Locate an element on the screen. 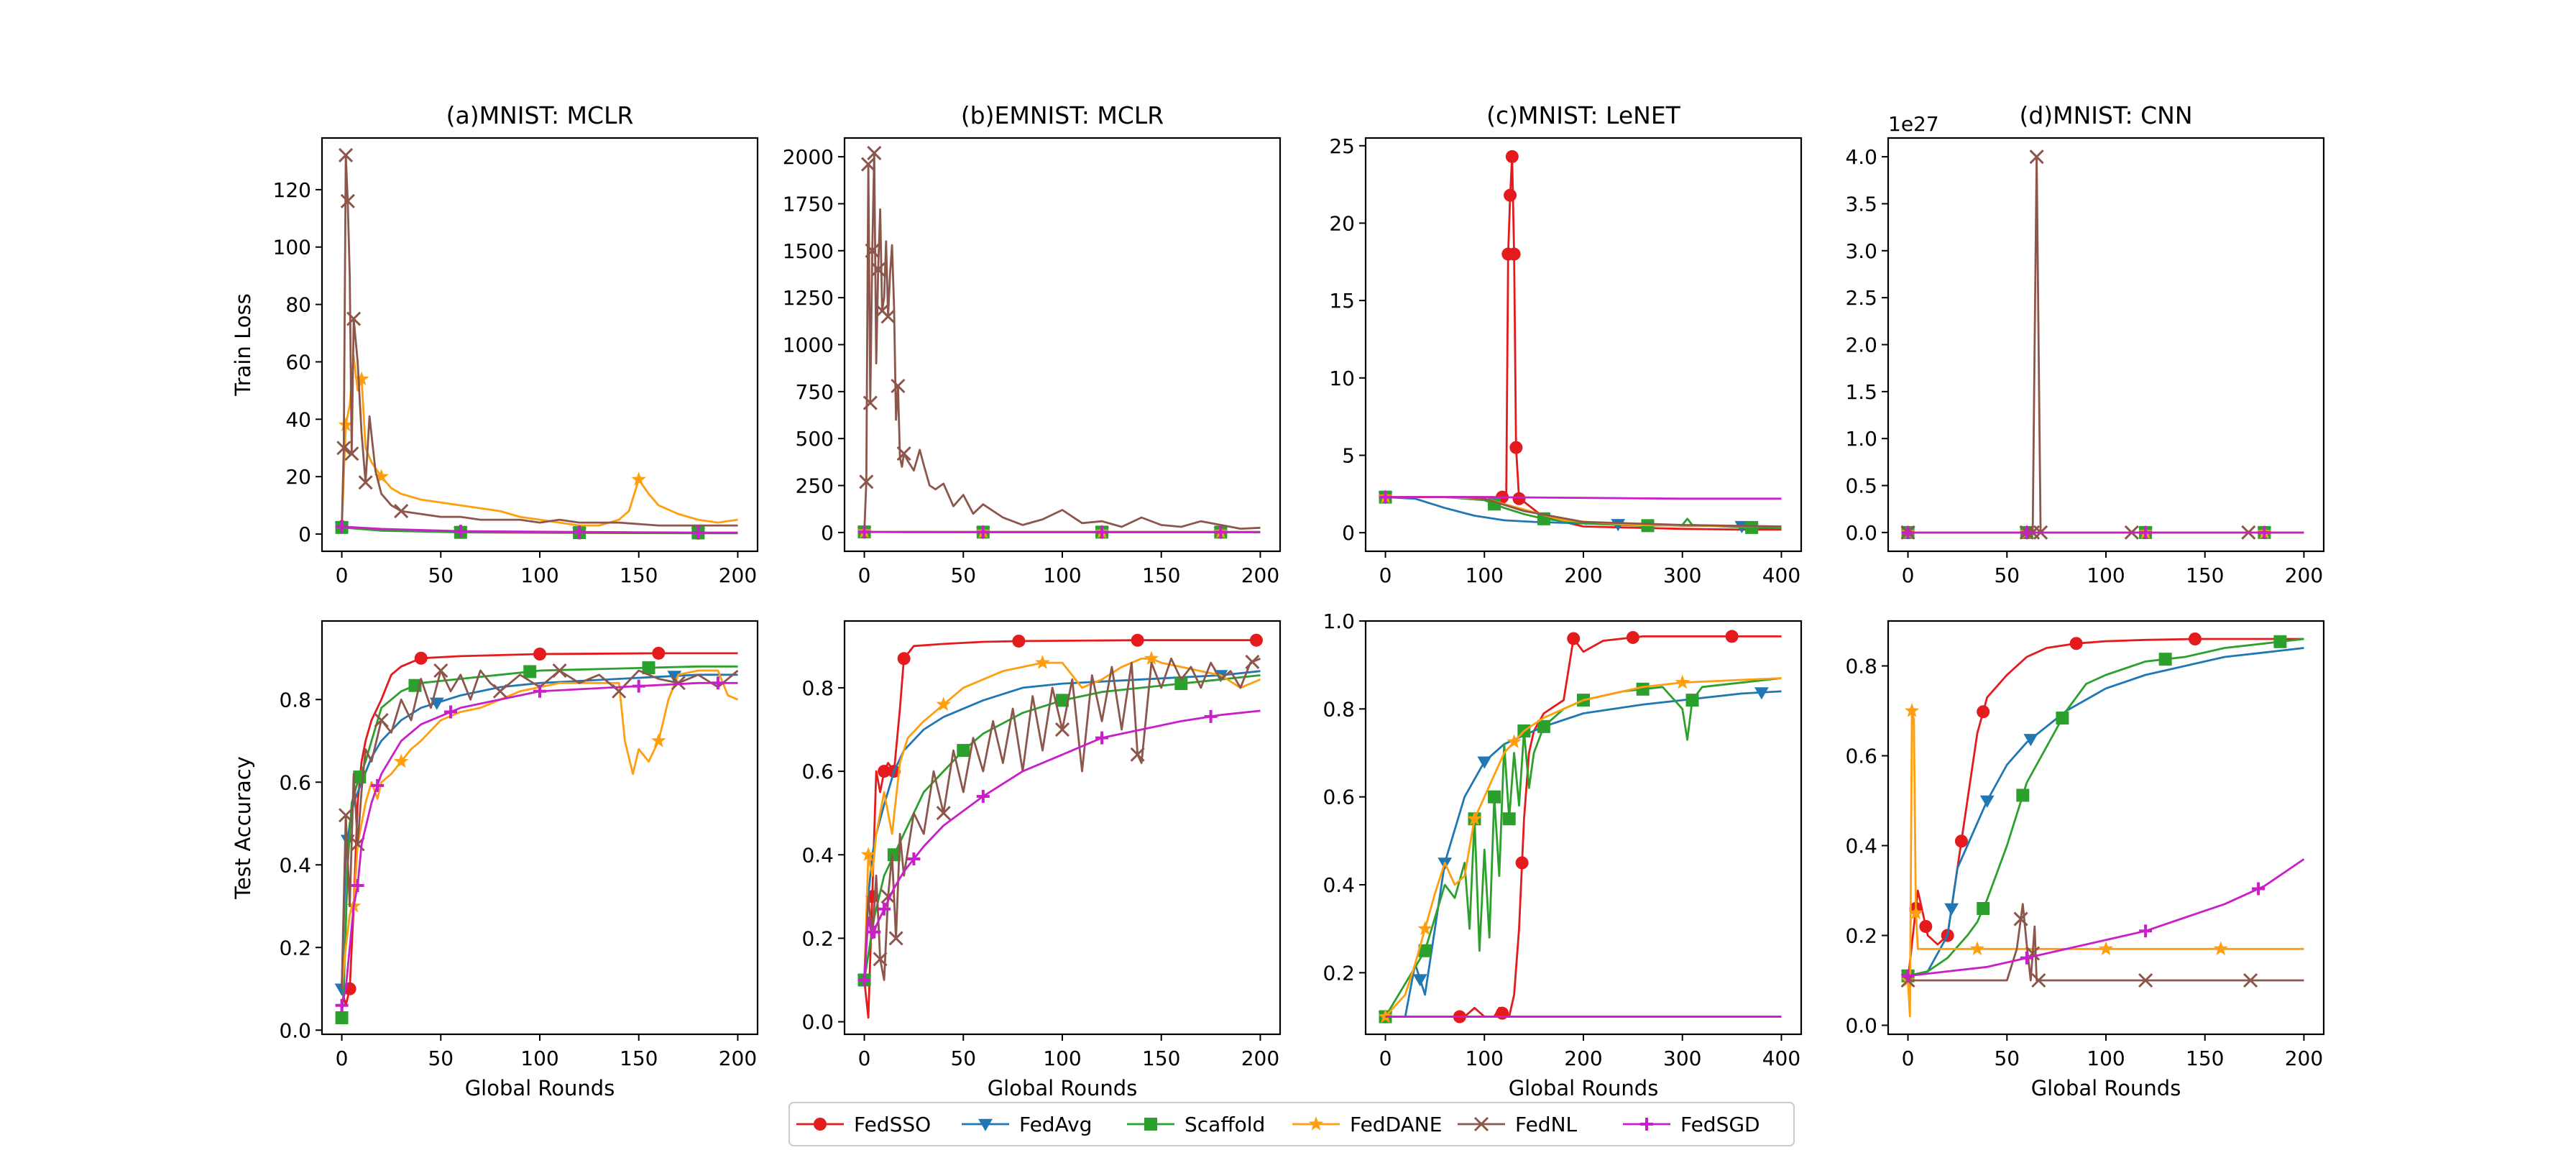 The width and height of the screenshot is (2576, 1150). series-line-fedavg is located at coordinates (1062, 825).